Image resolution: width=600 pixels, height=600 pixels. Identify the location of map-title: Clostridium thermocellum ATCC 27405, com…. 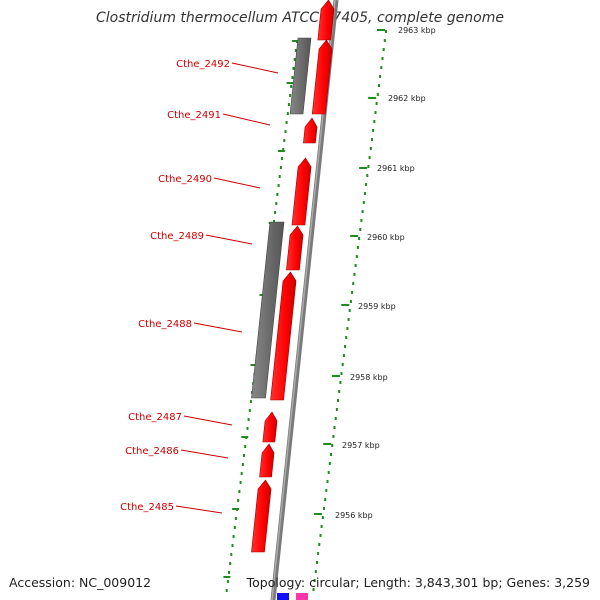
(300, 18).